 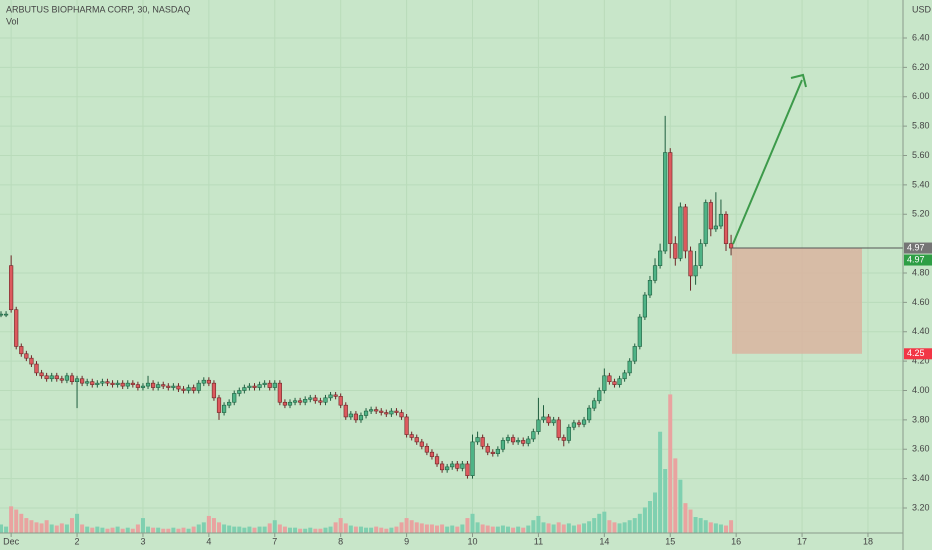 What do you see at coordinates (798, 80) in the screenshot?
I see `arrow-head` at bounding box center [798, 80].